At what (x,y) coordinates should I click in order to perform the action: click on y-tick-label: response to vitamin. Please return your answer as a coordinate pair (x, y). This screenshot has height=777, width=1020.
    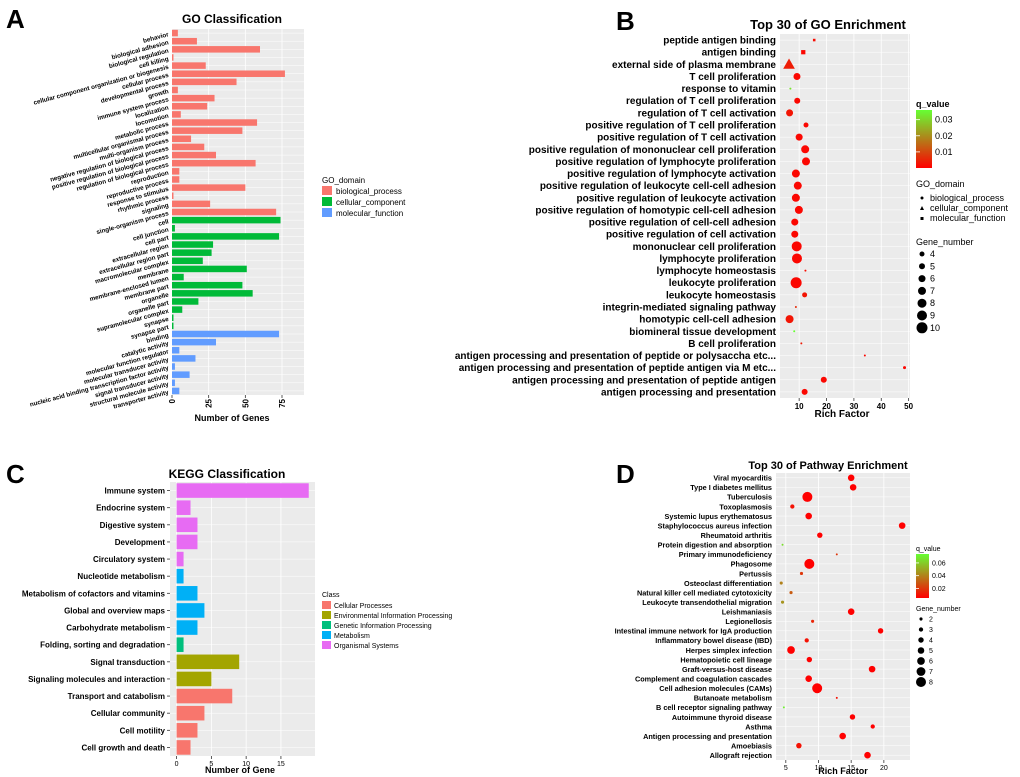
    Looking at the image, I should click on (729, 89).